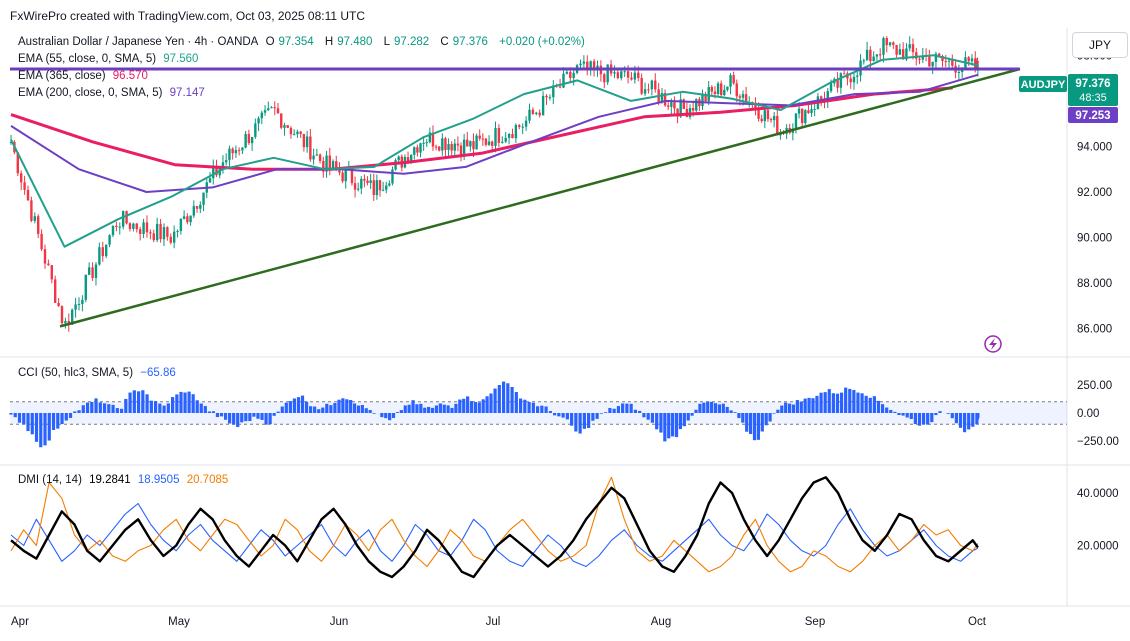  I want to click on dmi-tick-label: 40.0000, so click(1098, 494).